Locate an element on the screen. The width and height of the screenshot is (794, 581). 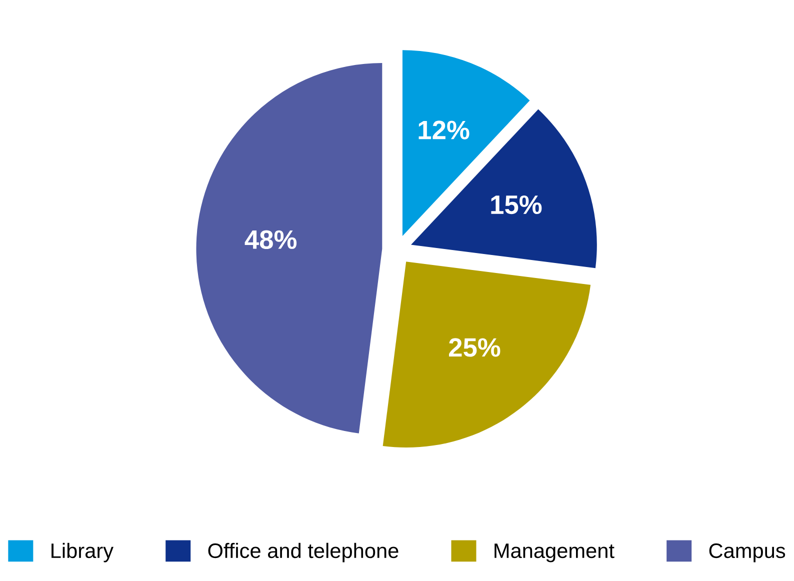
legend-label: Library is located at coordinates (83, 552).